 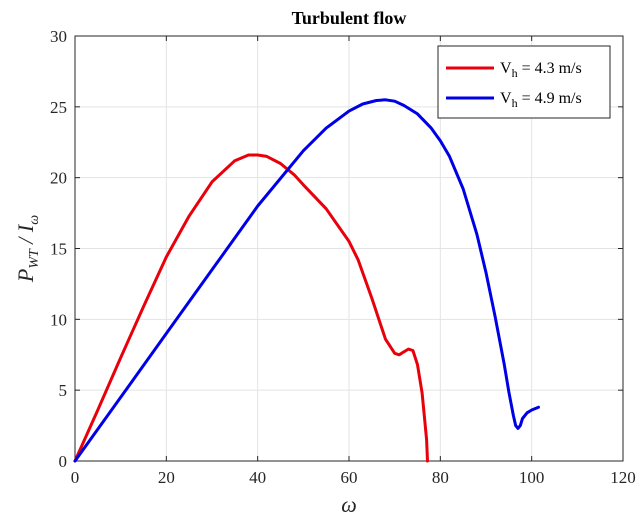 What do you see at coordinates (75, 477) in the screenshot?
I see `x-tick-label: 0` at bounding box center [75, 477].